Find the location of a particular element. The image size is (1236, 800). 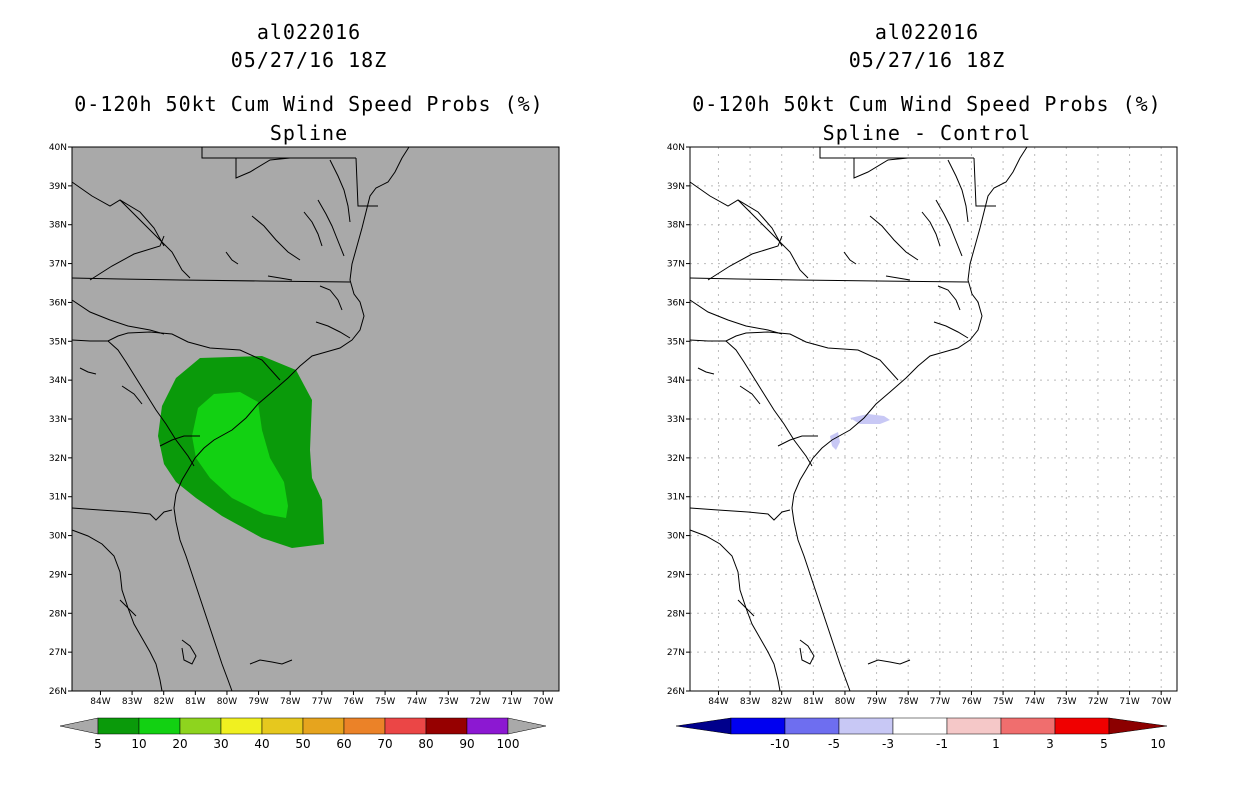

right-lat-label: 31N is located at coordinates (676, 498).